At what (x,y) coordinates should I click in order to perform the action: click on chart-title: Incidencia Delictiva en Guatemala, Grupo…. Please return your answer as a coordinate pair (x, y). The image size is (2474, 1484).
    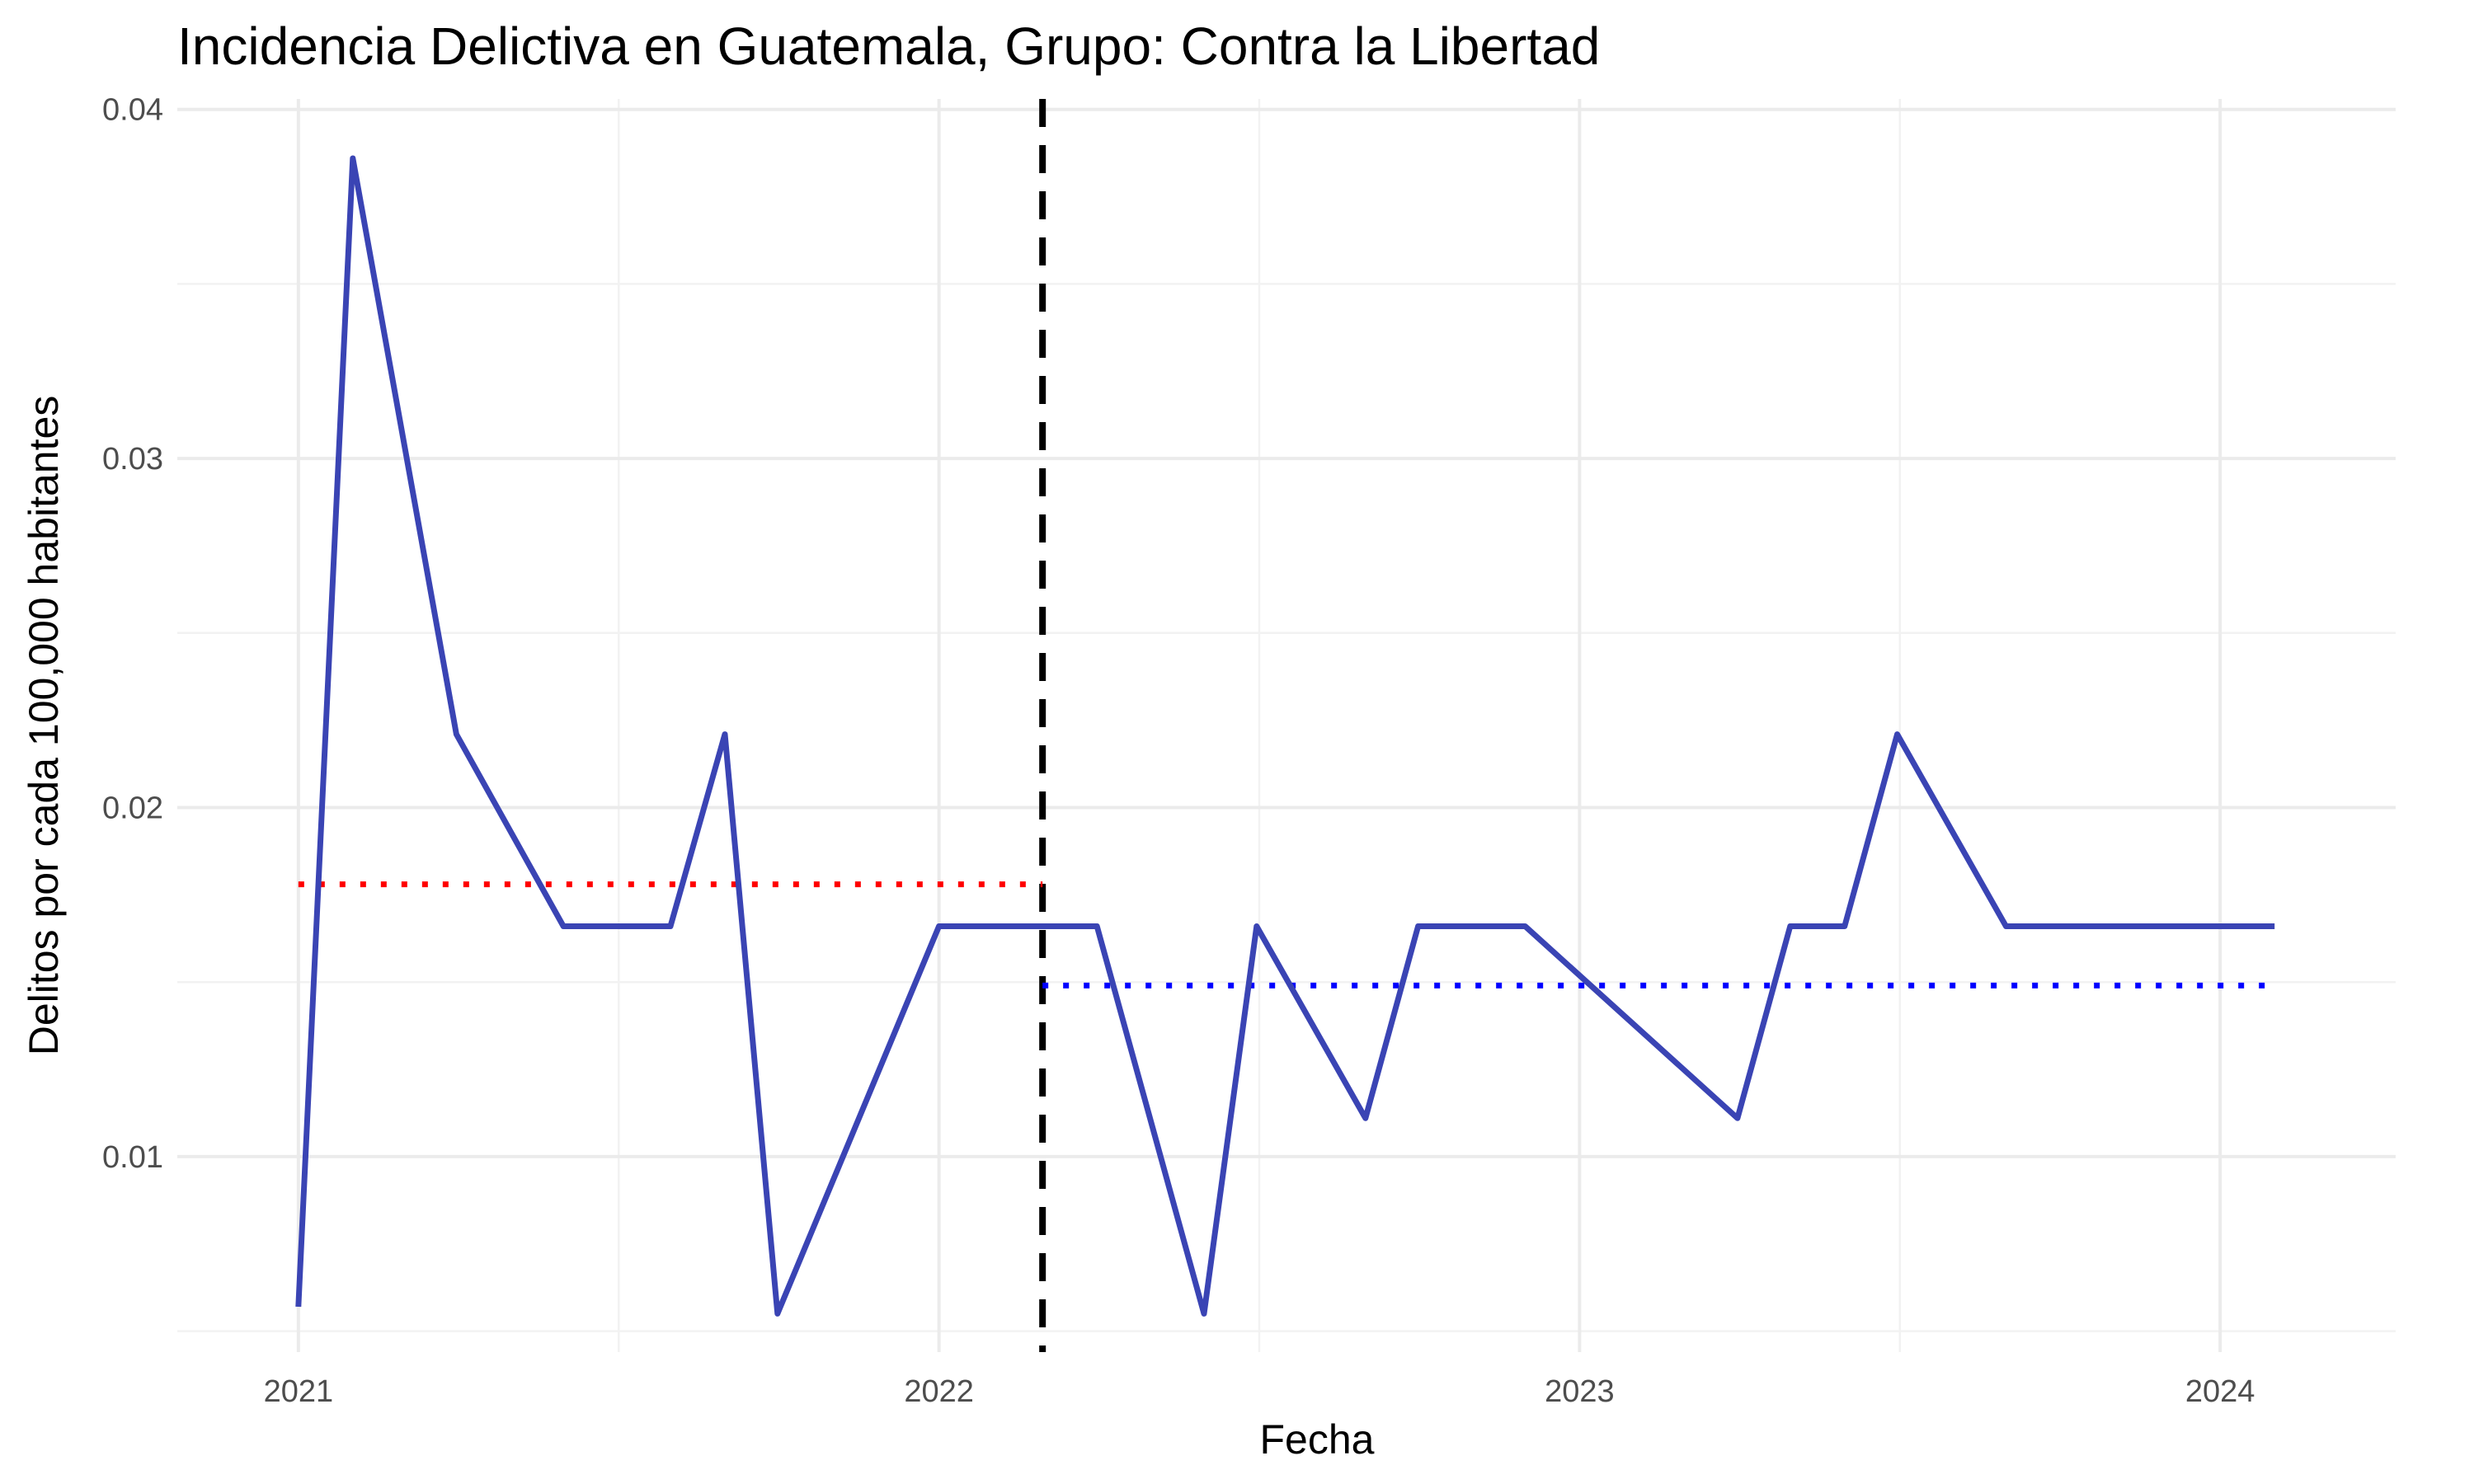
    Looking at the image, I should click on (888, 46).